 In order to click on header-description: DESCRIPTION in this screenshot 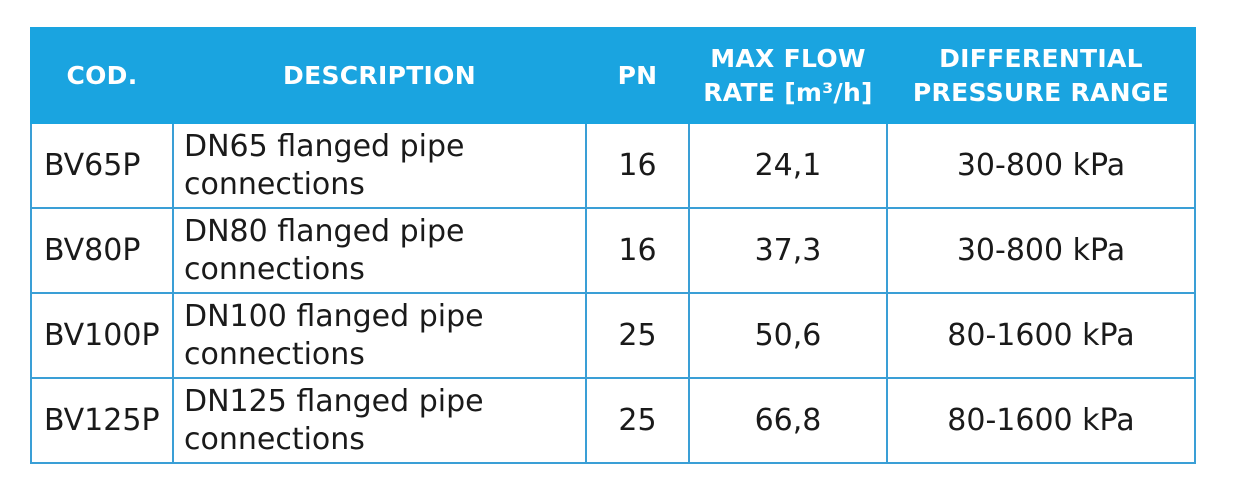, I will do `click(379, 75)`.